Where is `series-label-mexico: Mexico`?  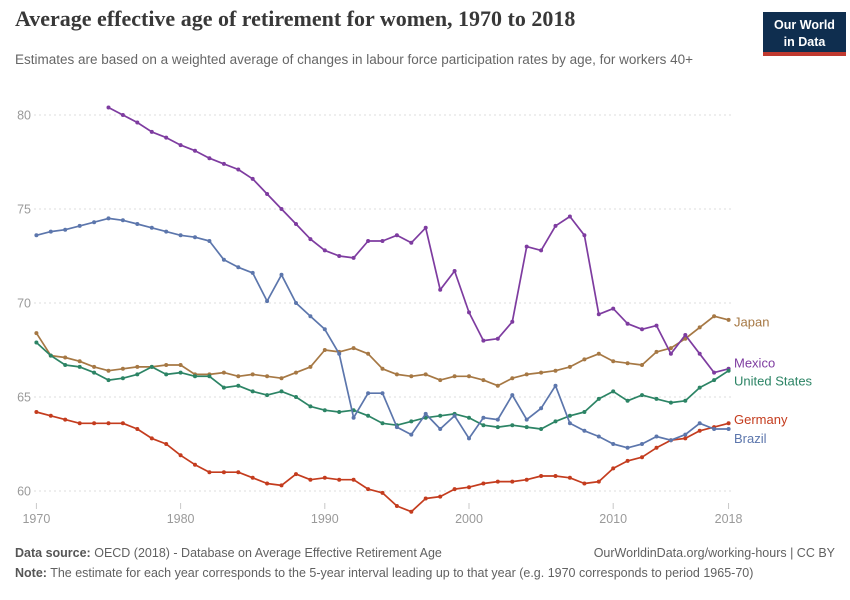
series-label-mexico: Mexico is located at coordinates (754, 363).